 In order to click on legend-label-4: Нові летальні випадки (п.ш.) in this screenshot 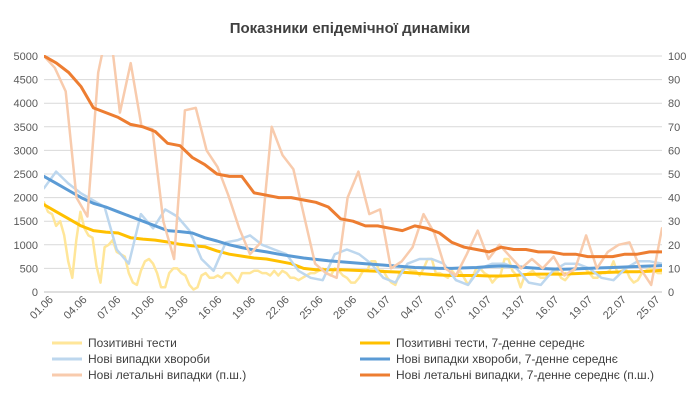, I will do `click(167, 375)`.